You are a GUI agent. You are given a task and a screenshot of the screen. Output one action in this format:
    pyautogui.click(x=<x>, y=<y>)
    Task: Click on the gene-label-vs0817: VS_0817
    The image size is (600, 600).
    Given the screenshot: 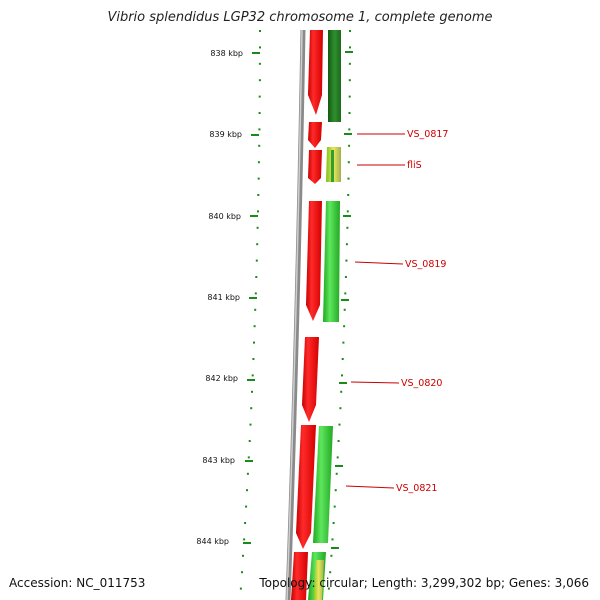 What is the action you would take?
    pyautogui.click(x=427, y=134)
    